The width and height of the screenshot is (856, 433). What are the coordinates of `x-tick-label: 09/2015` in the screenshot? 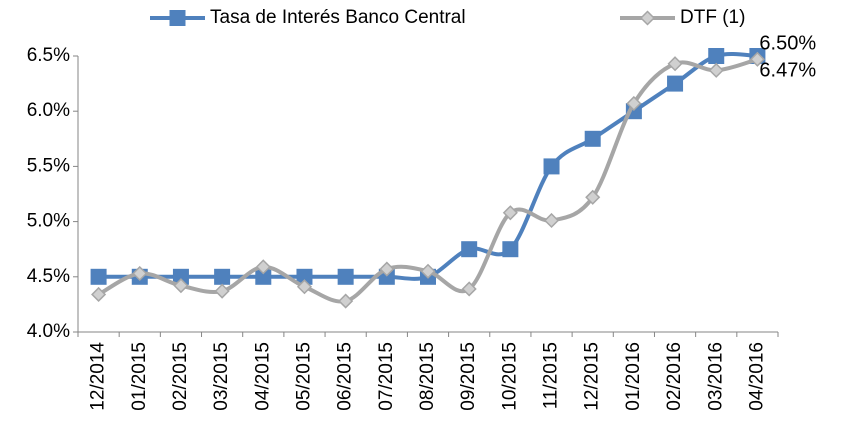 It's located at (468, 376).